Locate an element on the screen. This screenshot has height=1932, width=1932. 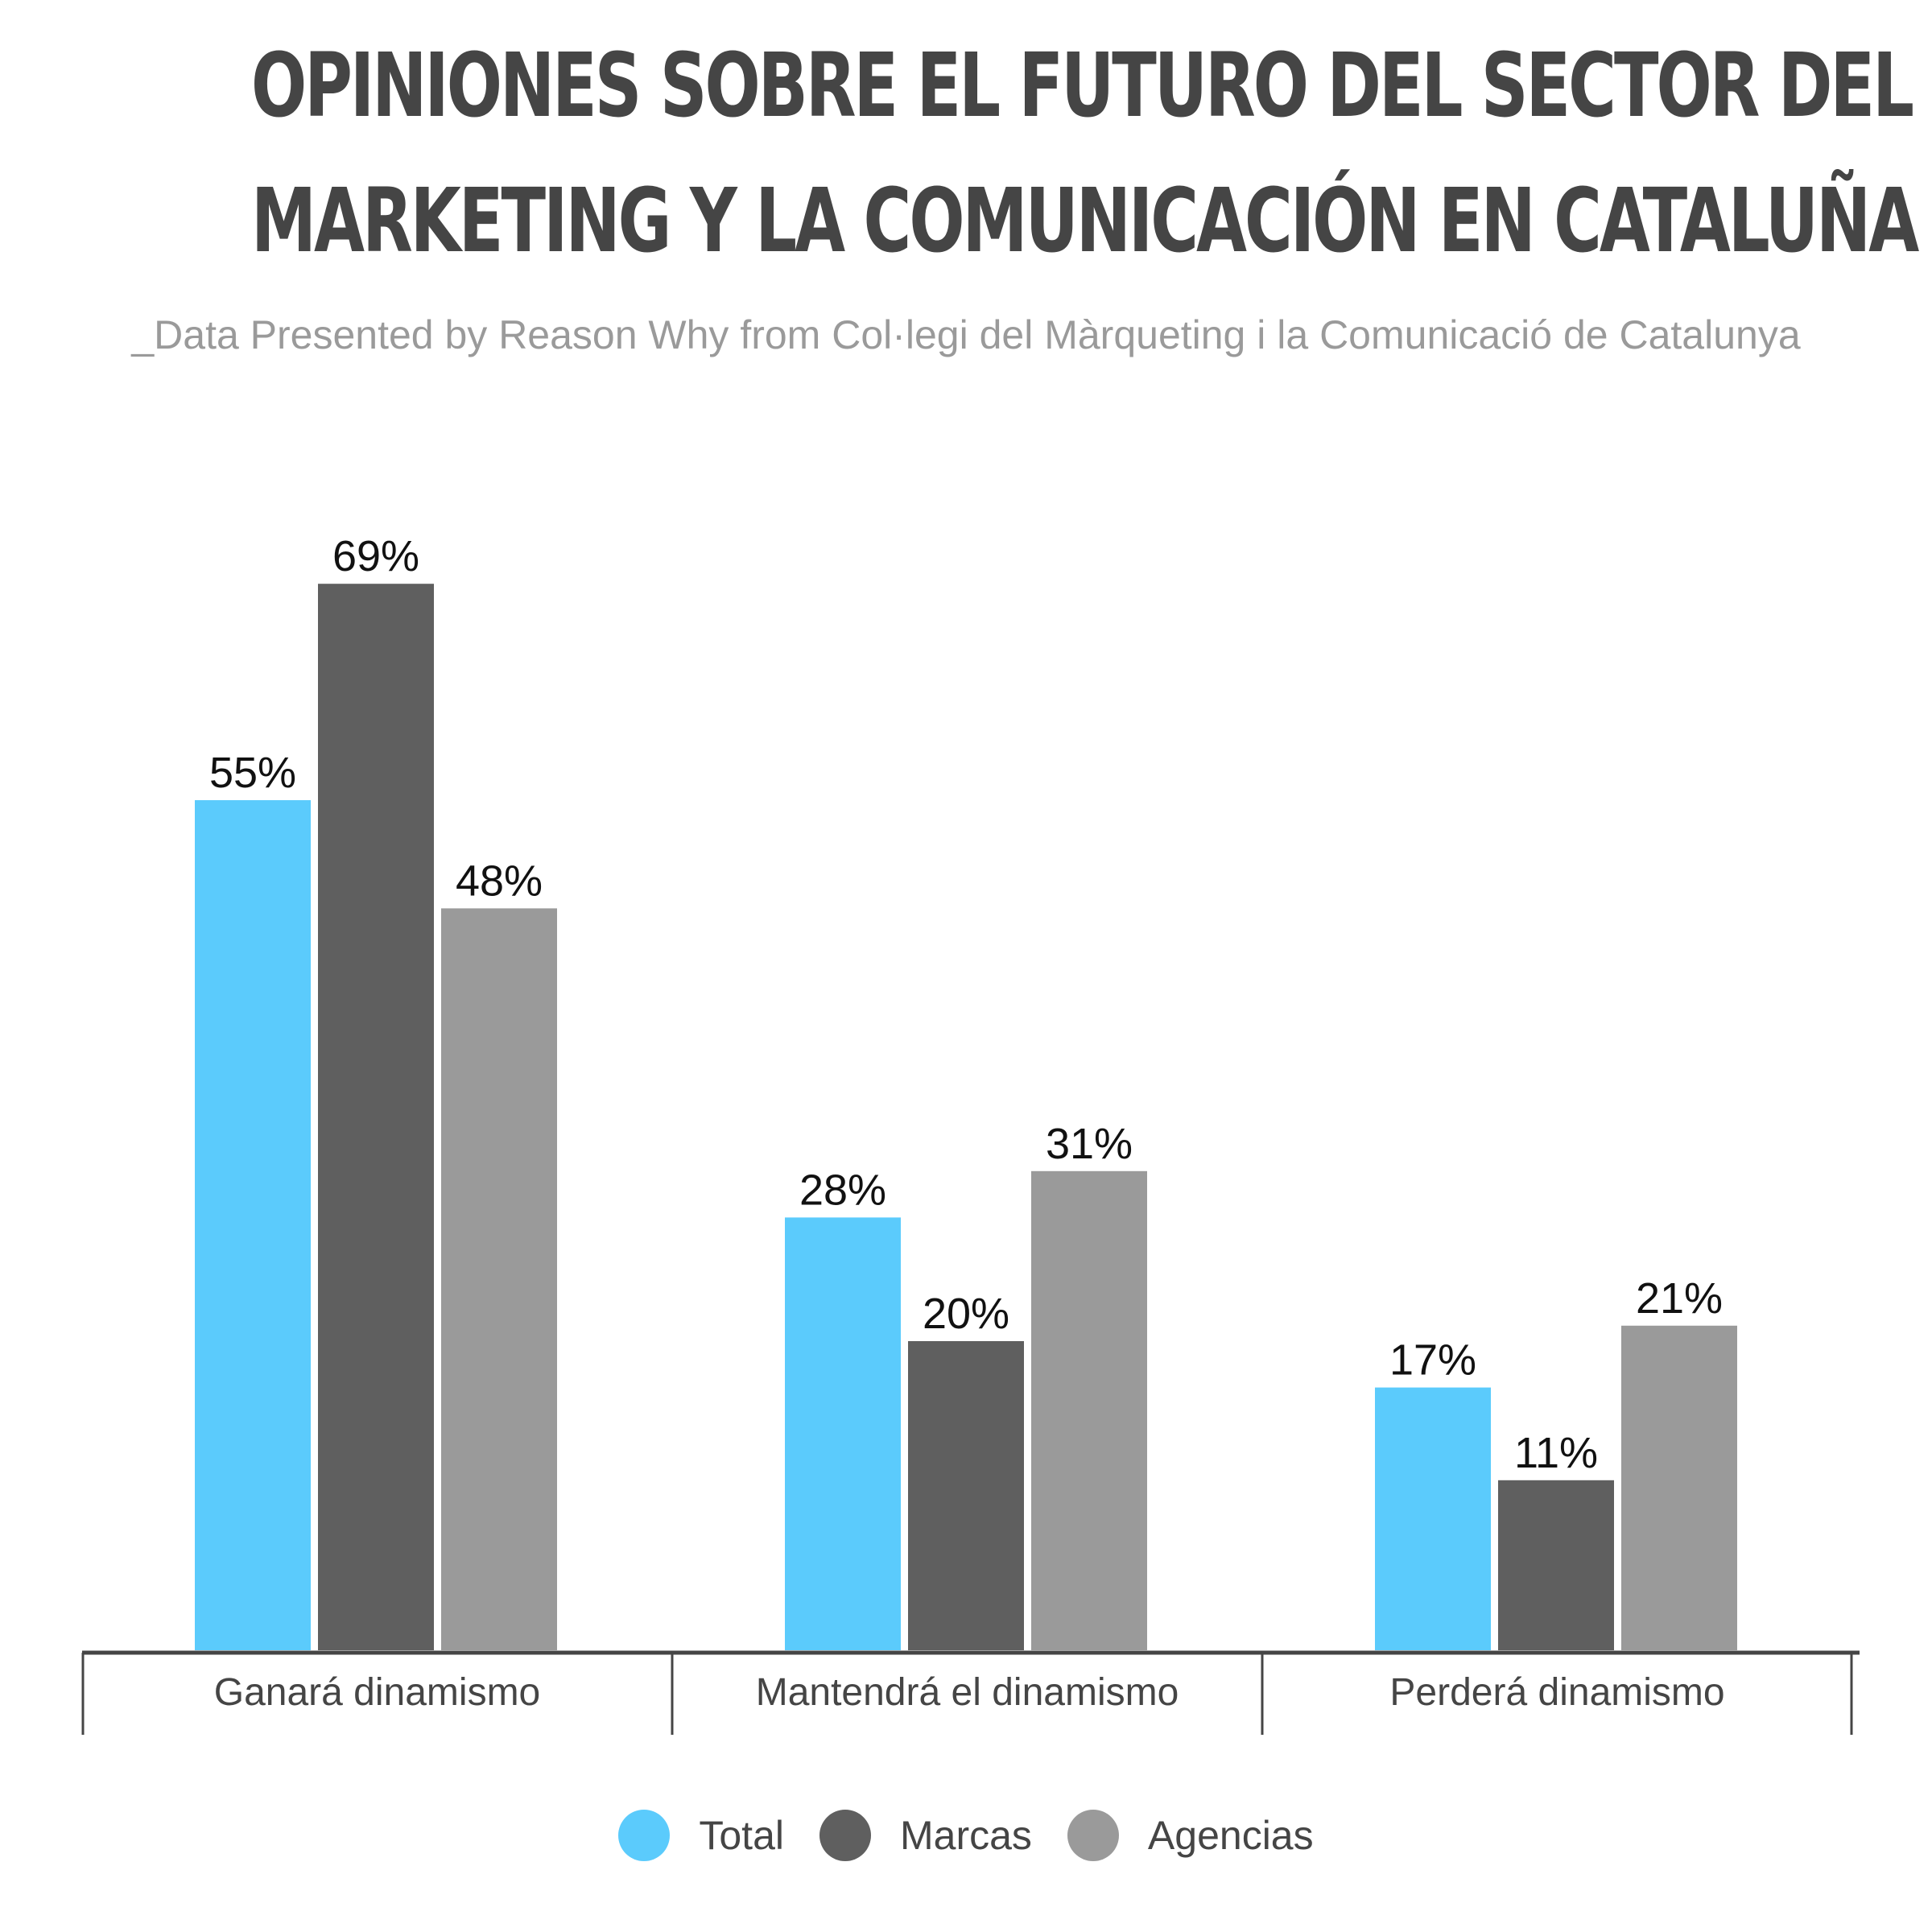
legend: Total Marcas Agencias is located at coordinates (966, 1835).